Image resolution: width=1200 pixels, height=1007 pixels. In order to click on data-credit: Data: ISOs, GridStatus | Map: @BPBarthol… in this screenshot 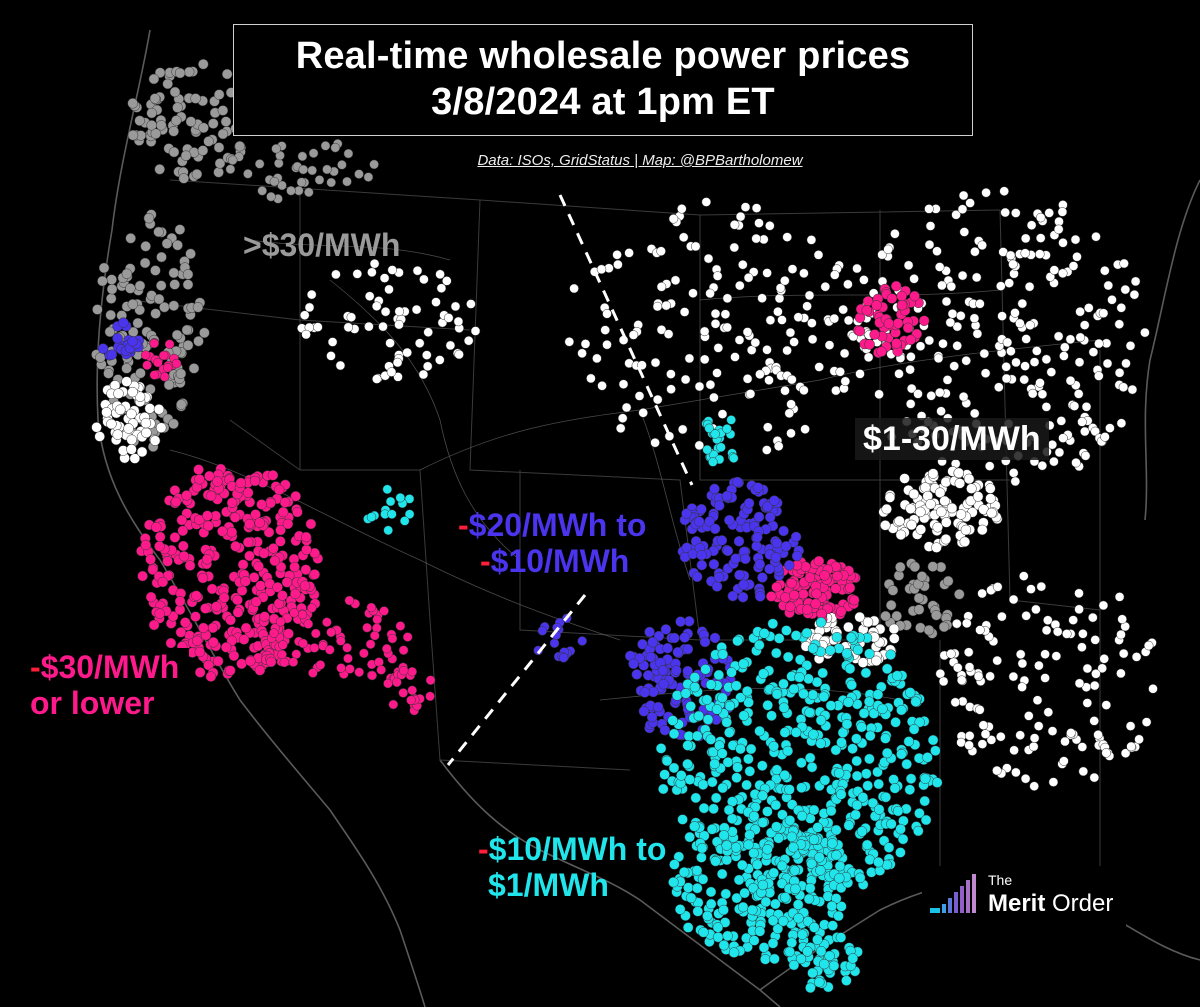, I will do `click(640, 161)`.